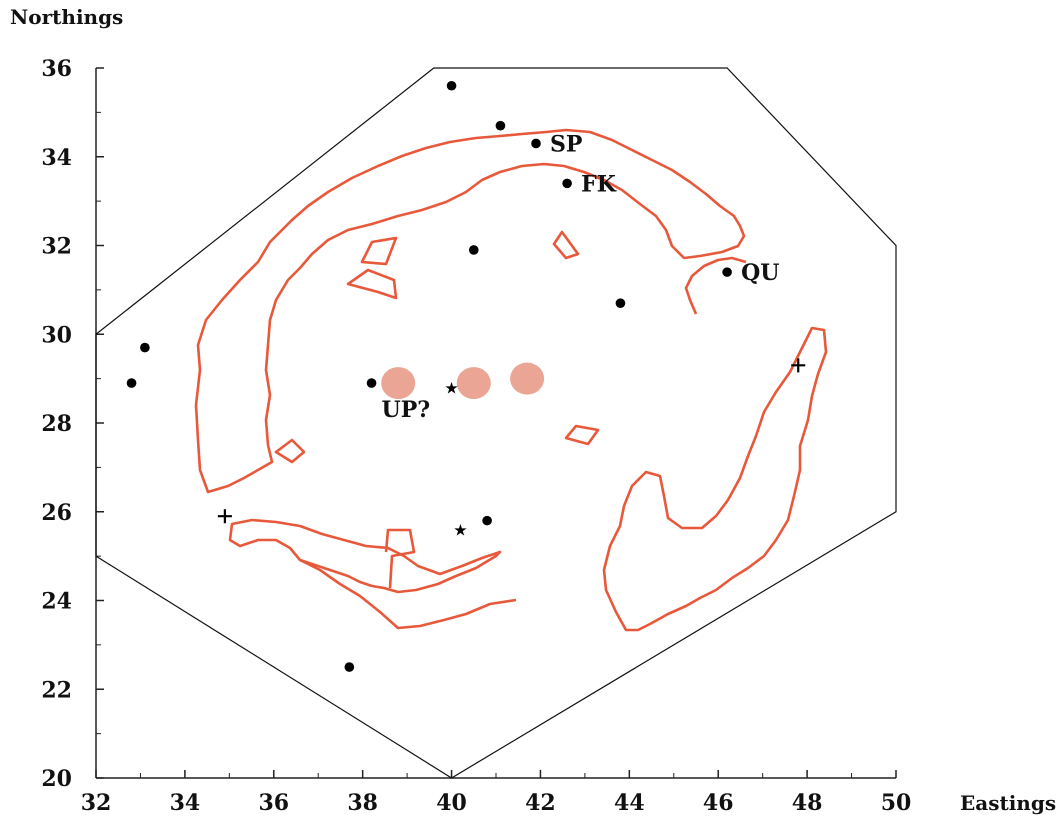  Describe the element at coordinates (56, 690) in the screenshot. I see `y-tick-label: 22` at that location.